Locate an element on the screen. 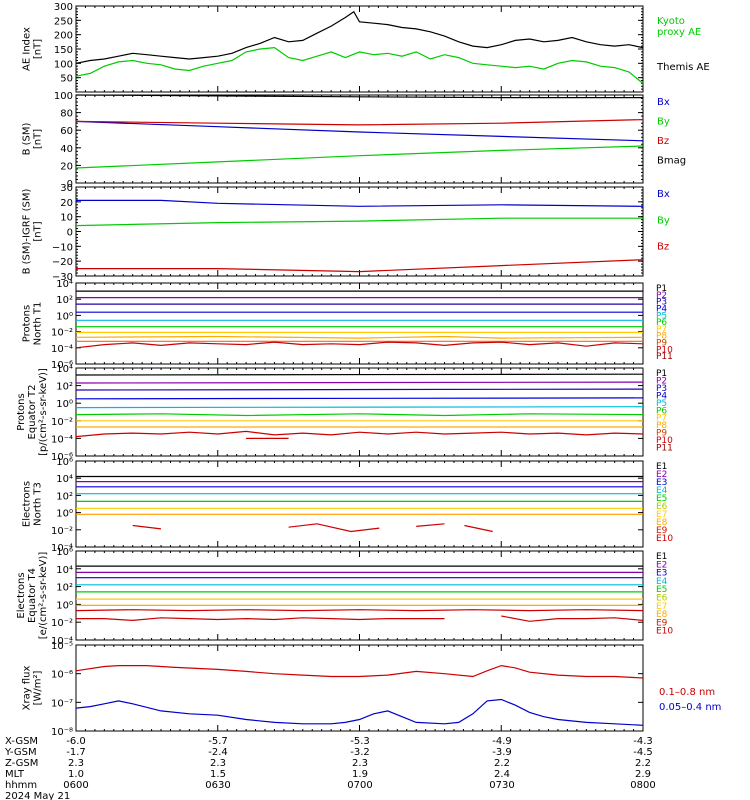 This screenshot has width=750, height=800. orbit-value: 0730 is located at coordinates (501, 785).